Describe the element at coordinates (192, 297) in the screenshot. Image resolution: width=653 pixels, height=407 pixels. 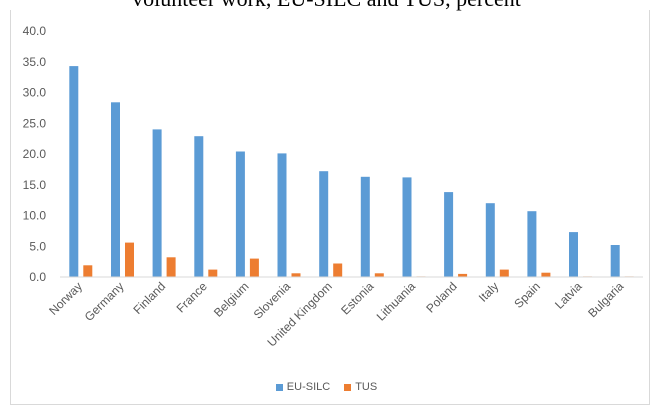
I see `x-tick-label: France` at that location.